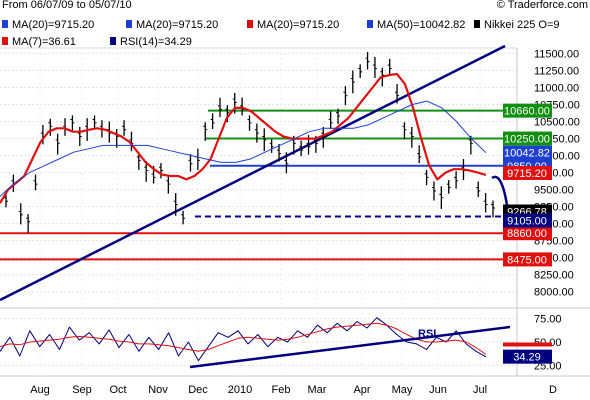 This screenshot has height=400, width=590. I want to click on x-tick-label: Sep, so click(82, 390).